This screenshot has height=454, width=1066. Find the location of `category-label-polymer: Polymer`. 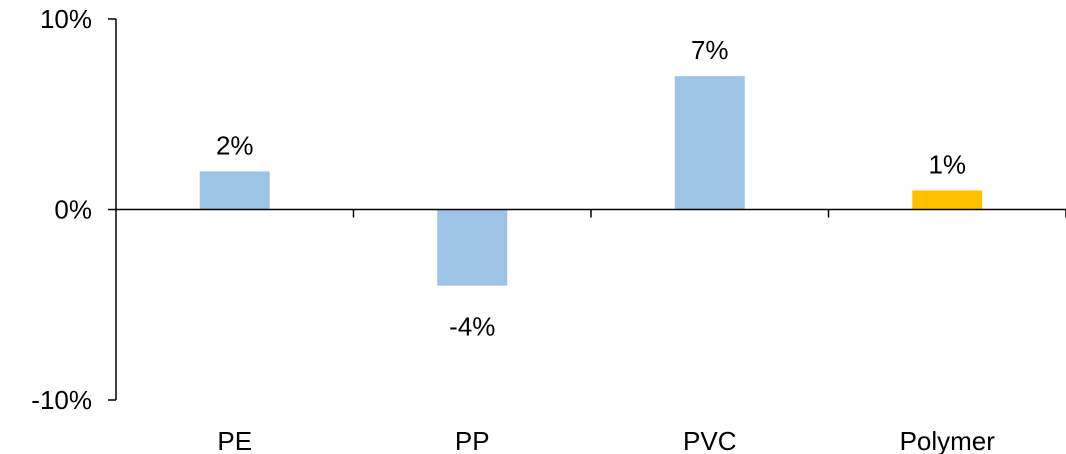

category-label-polymer: Polymer is located at coordinates (948, 440).